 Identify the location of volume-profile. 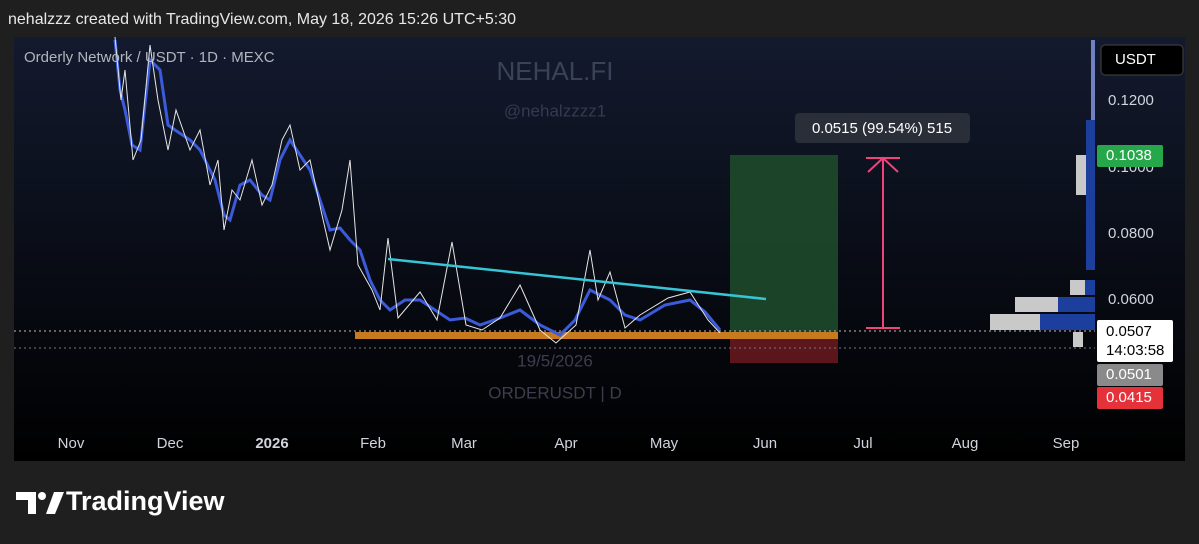
(1042, 193).